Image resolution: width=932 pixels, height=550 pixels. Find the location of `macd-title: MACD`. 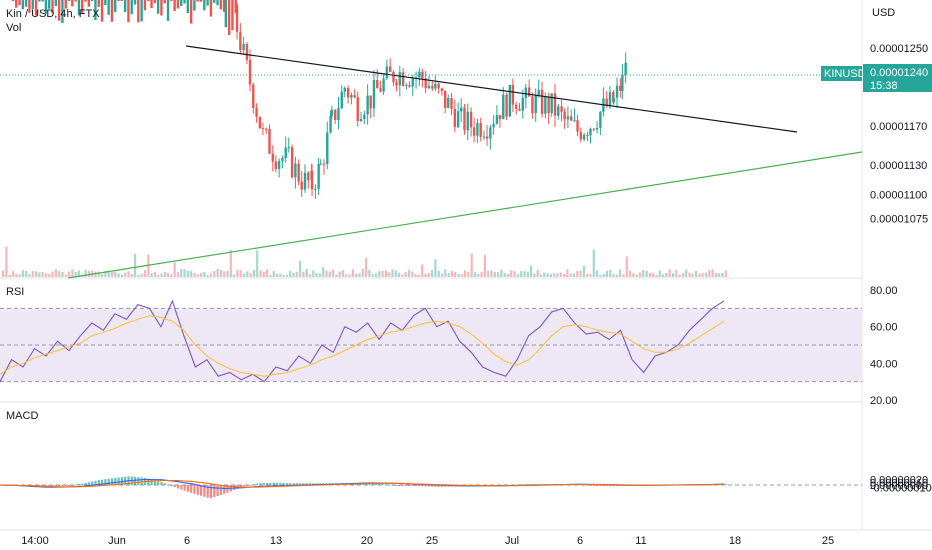

macd-title: MACD is located at coordinates (22, 416).